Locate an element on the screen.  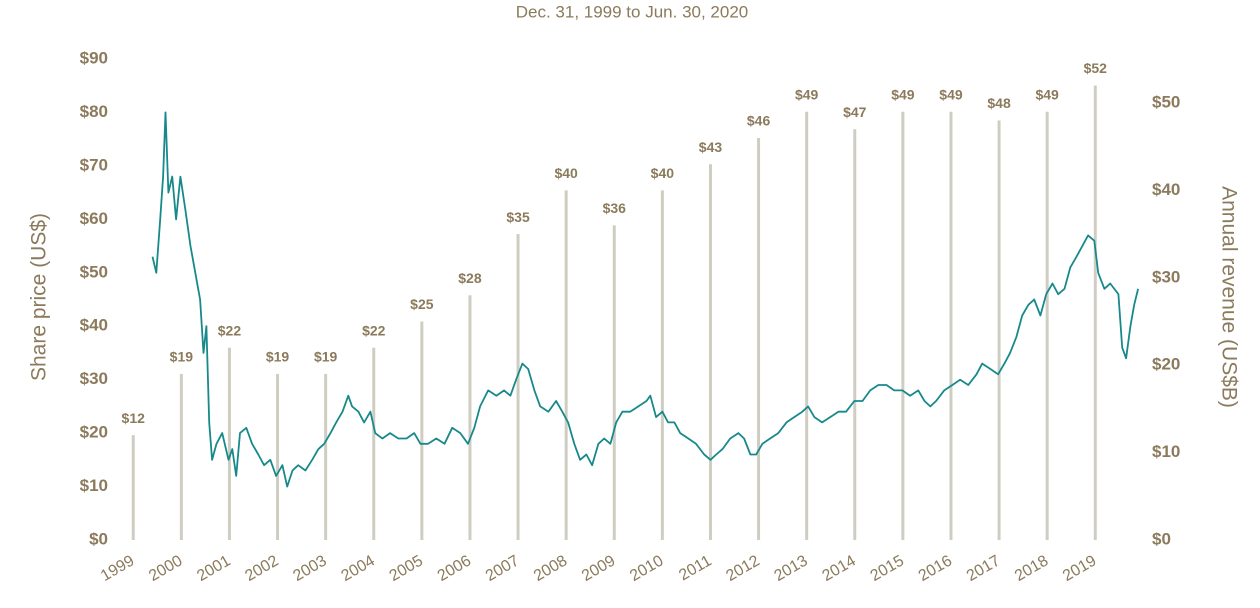
y-tick-label: $80 is located at coordinates (94, 111).